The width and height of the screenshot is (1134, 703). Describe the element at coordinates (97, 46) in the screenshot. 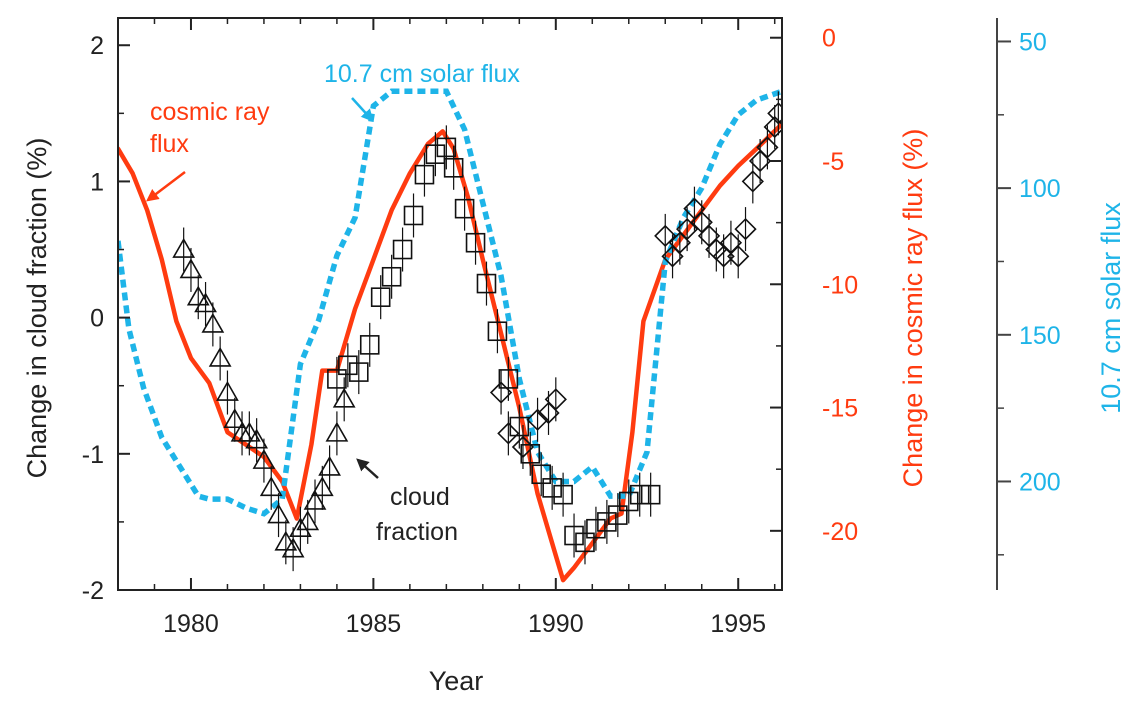

I see `left-tick-label: 2` at that location.